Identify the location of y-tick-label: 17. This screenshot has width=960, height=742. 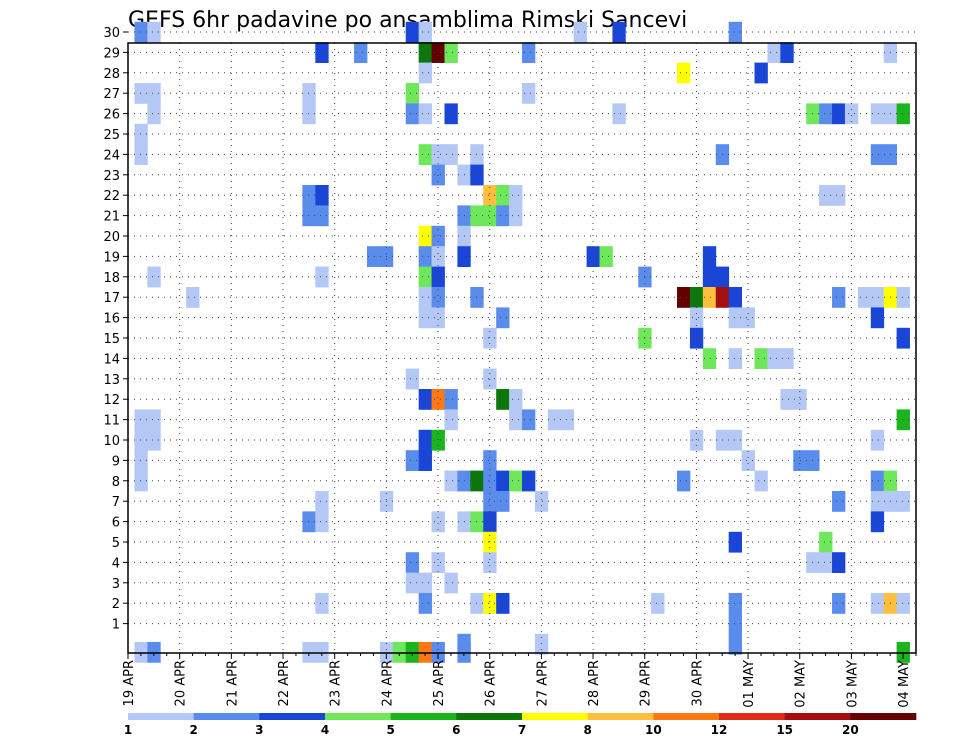
(111, 298).